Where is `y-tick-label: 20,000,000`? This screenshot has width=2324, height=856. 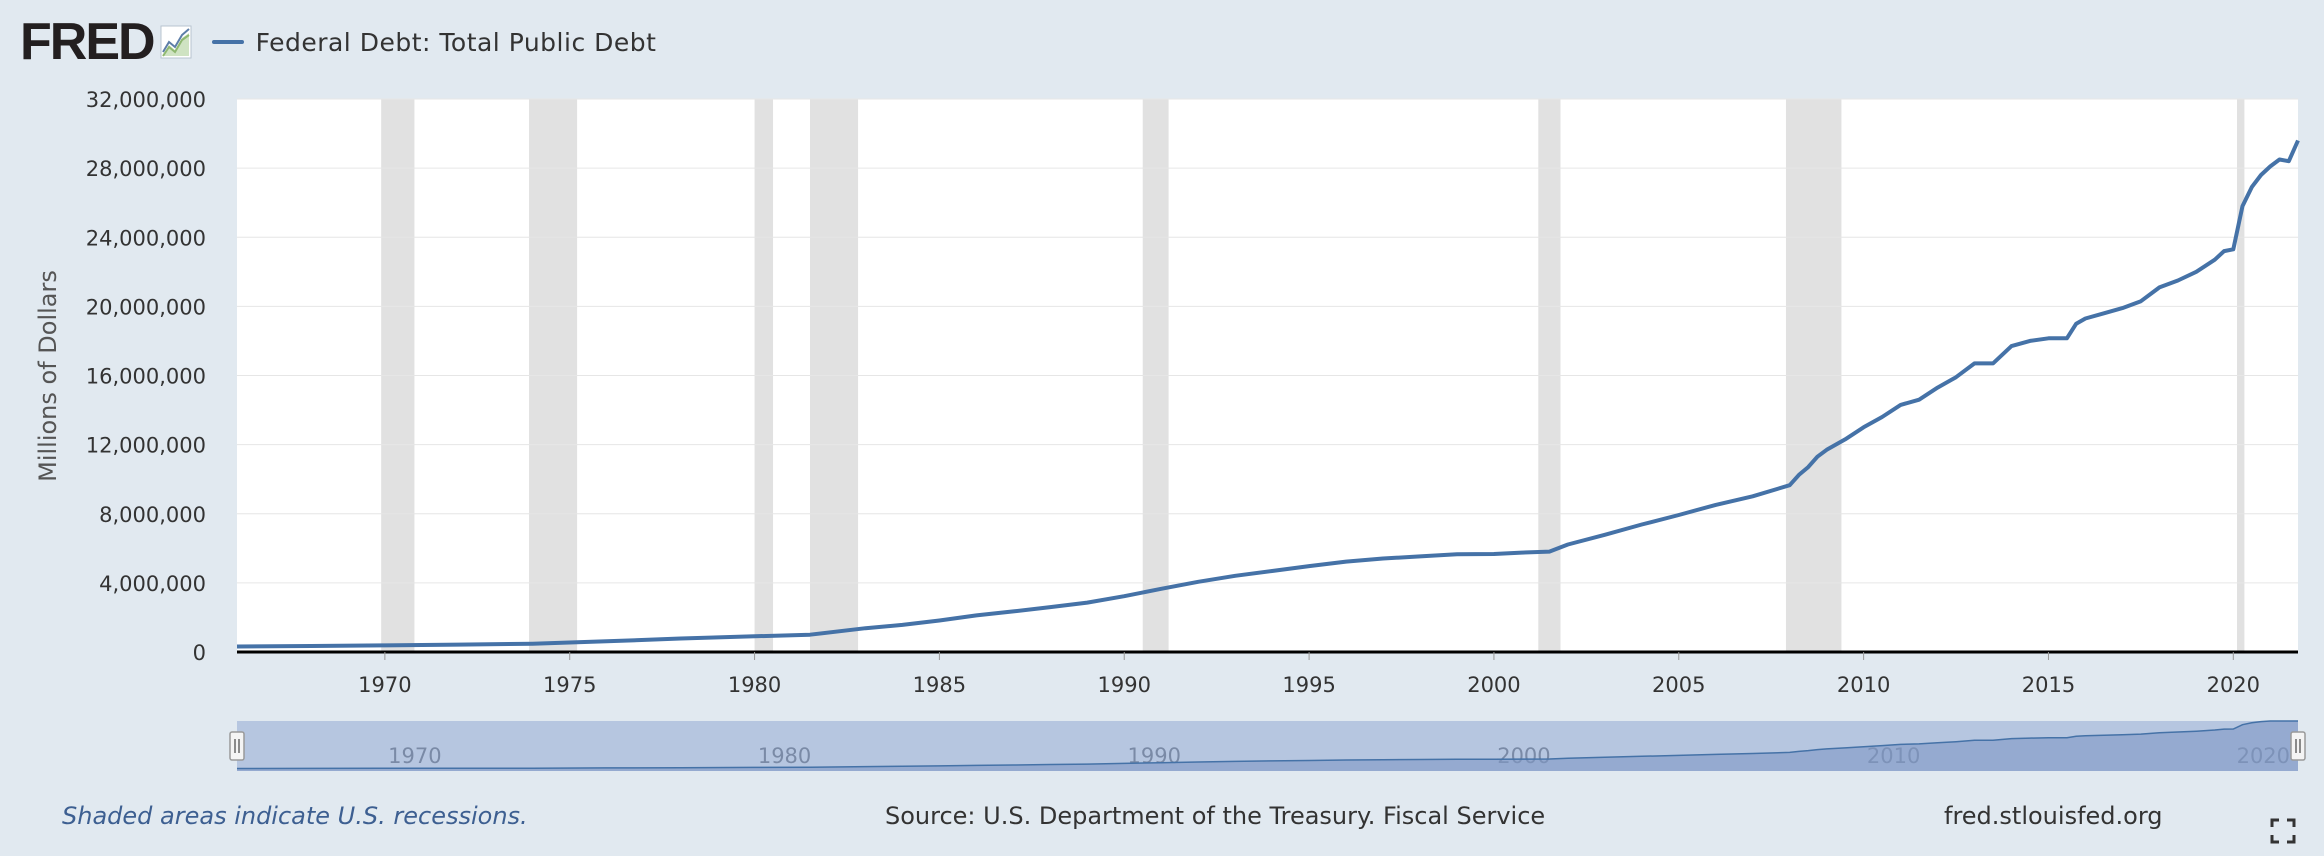
y-tick-label: 20,000,000 is located at coordinates (146, 307).